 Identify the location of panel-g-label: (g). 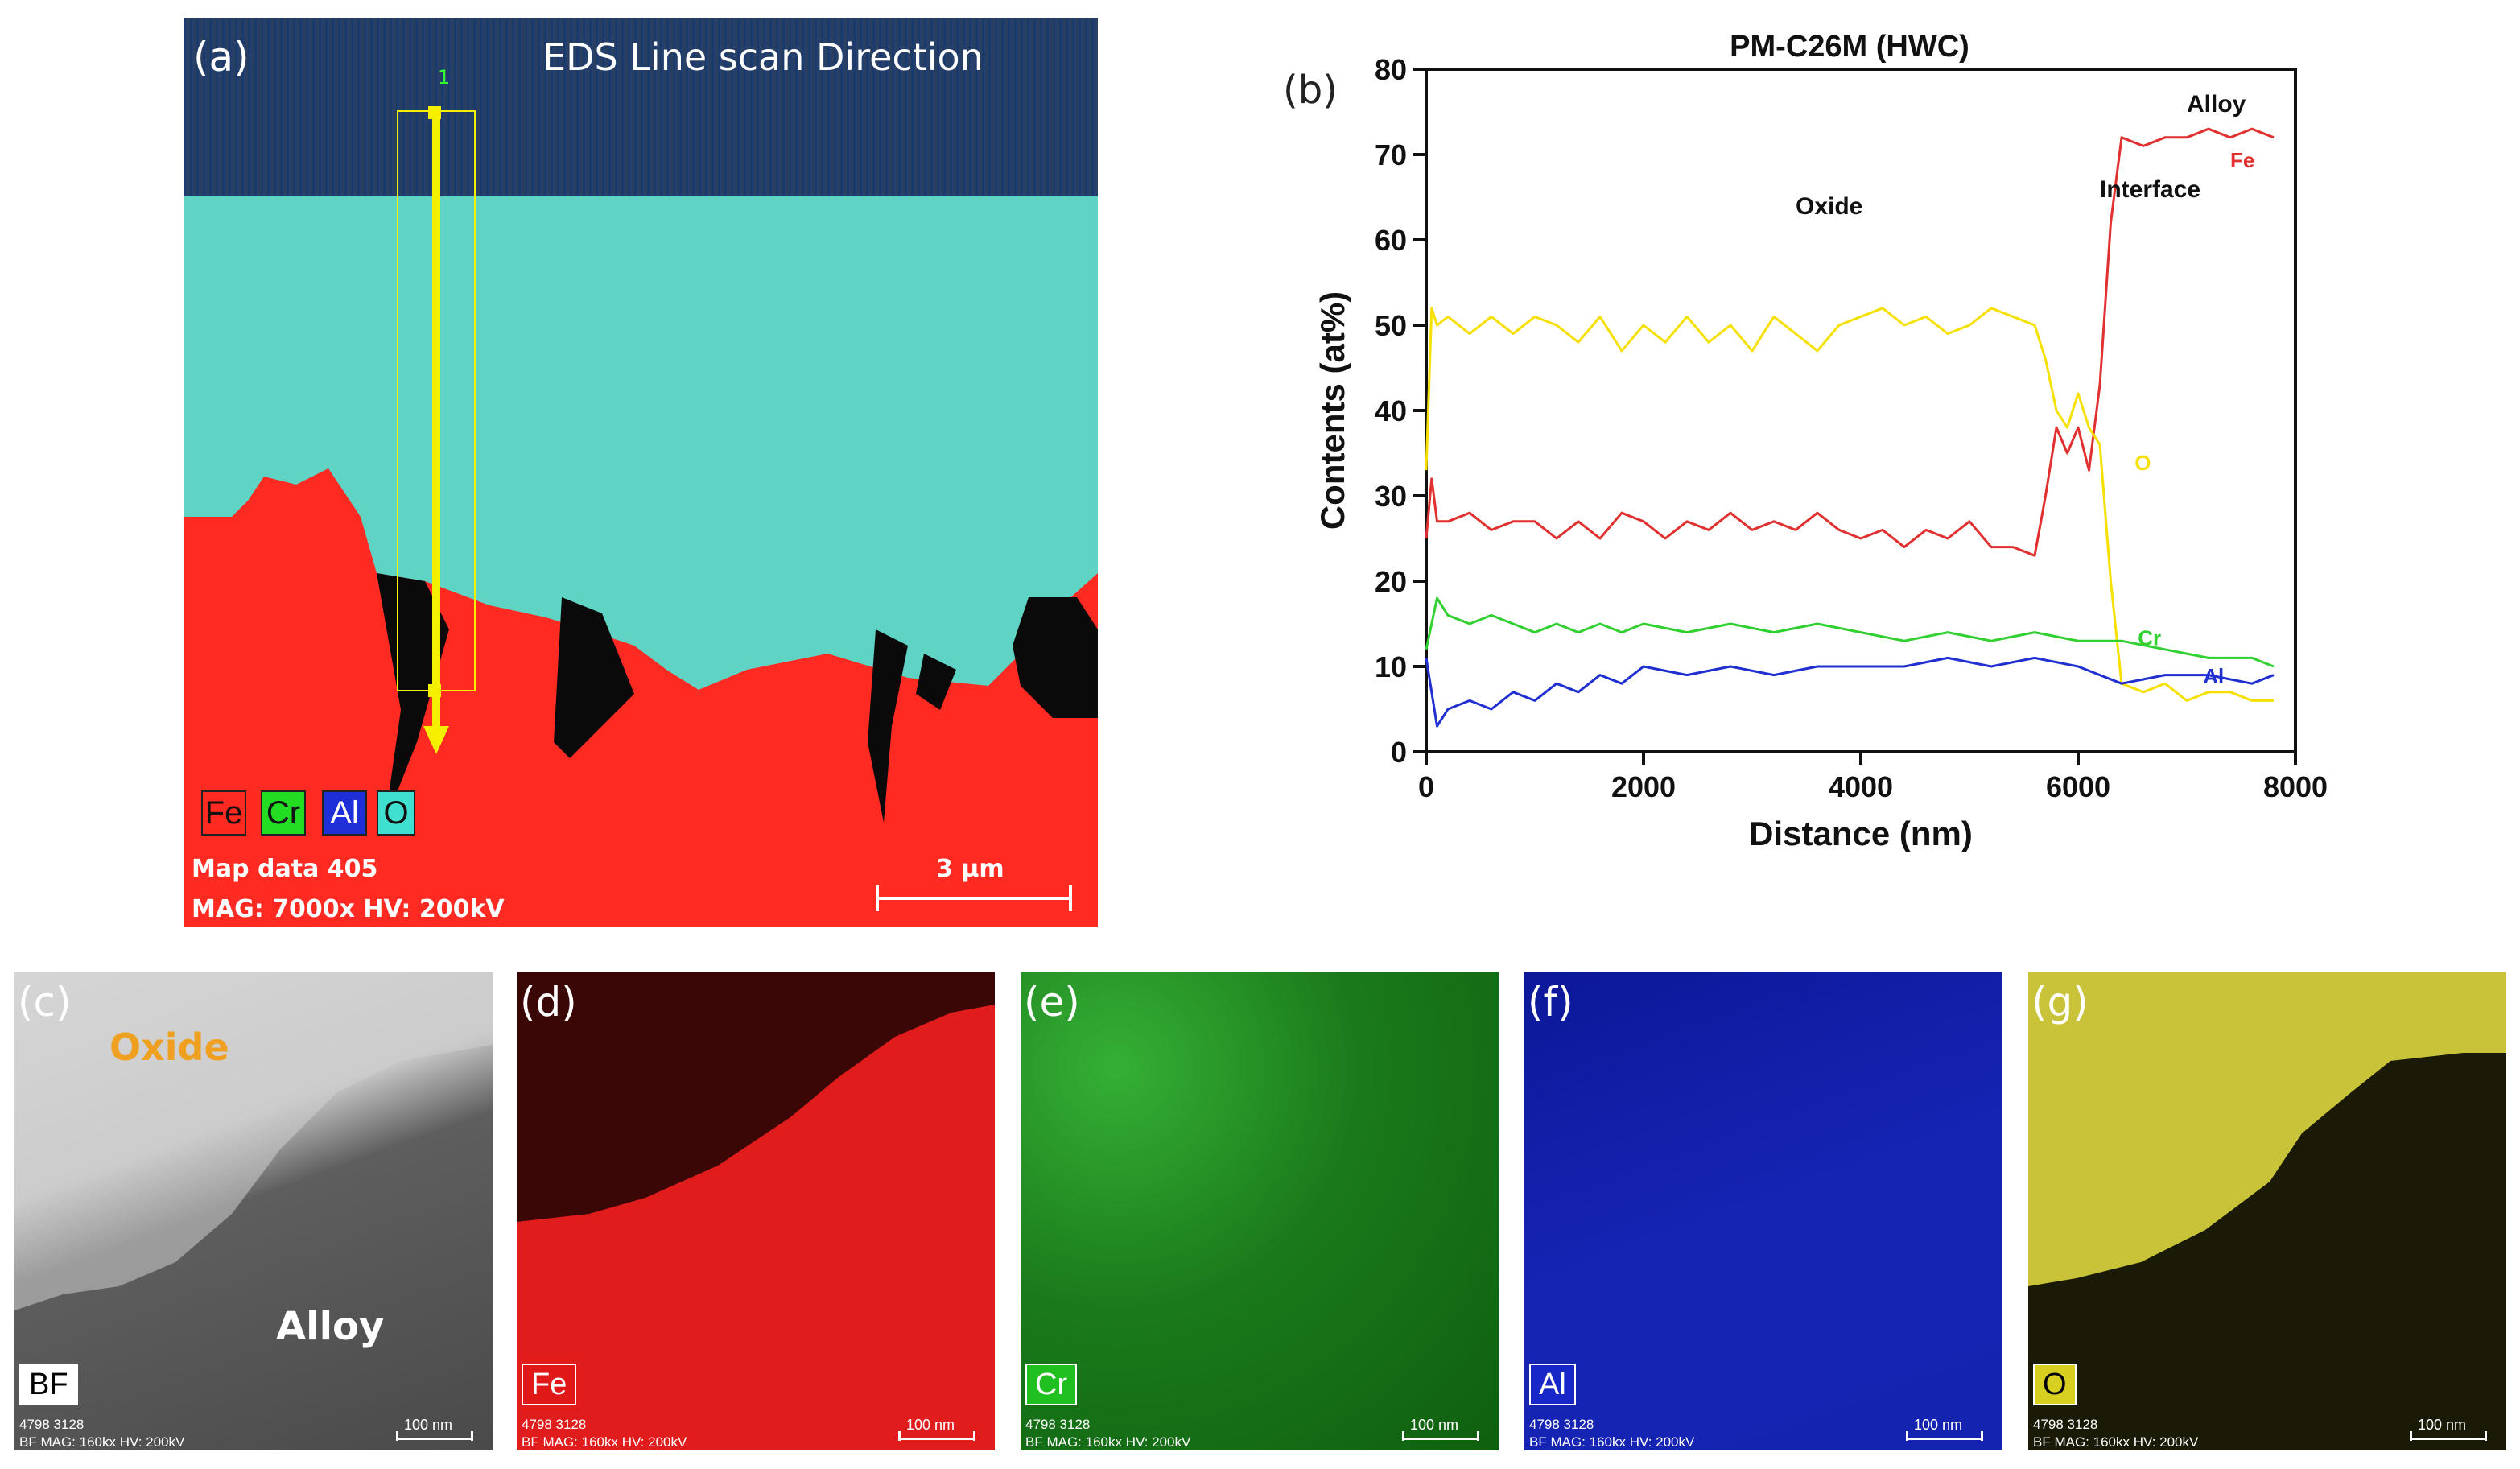
(2060, 1002).